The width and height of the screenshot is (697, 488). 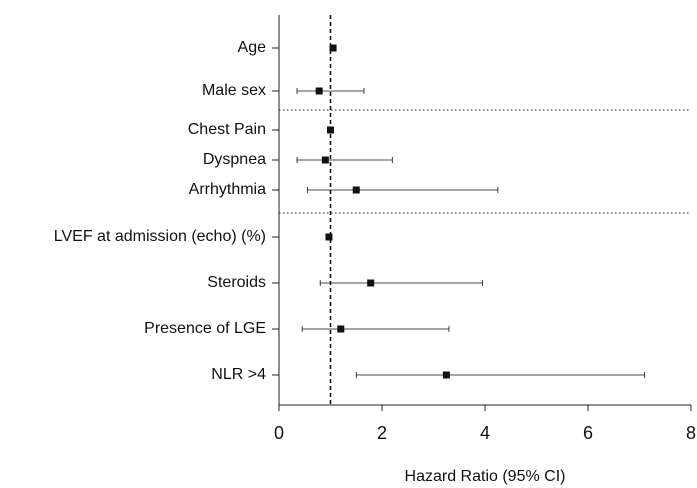 What do you see at coordinates (238, 374) in the screenshot?
I see `category-label: NLR >4` at bounding box center [238, 374].